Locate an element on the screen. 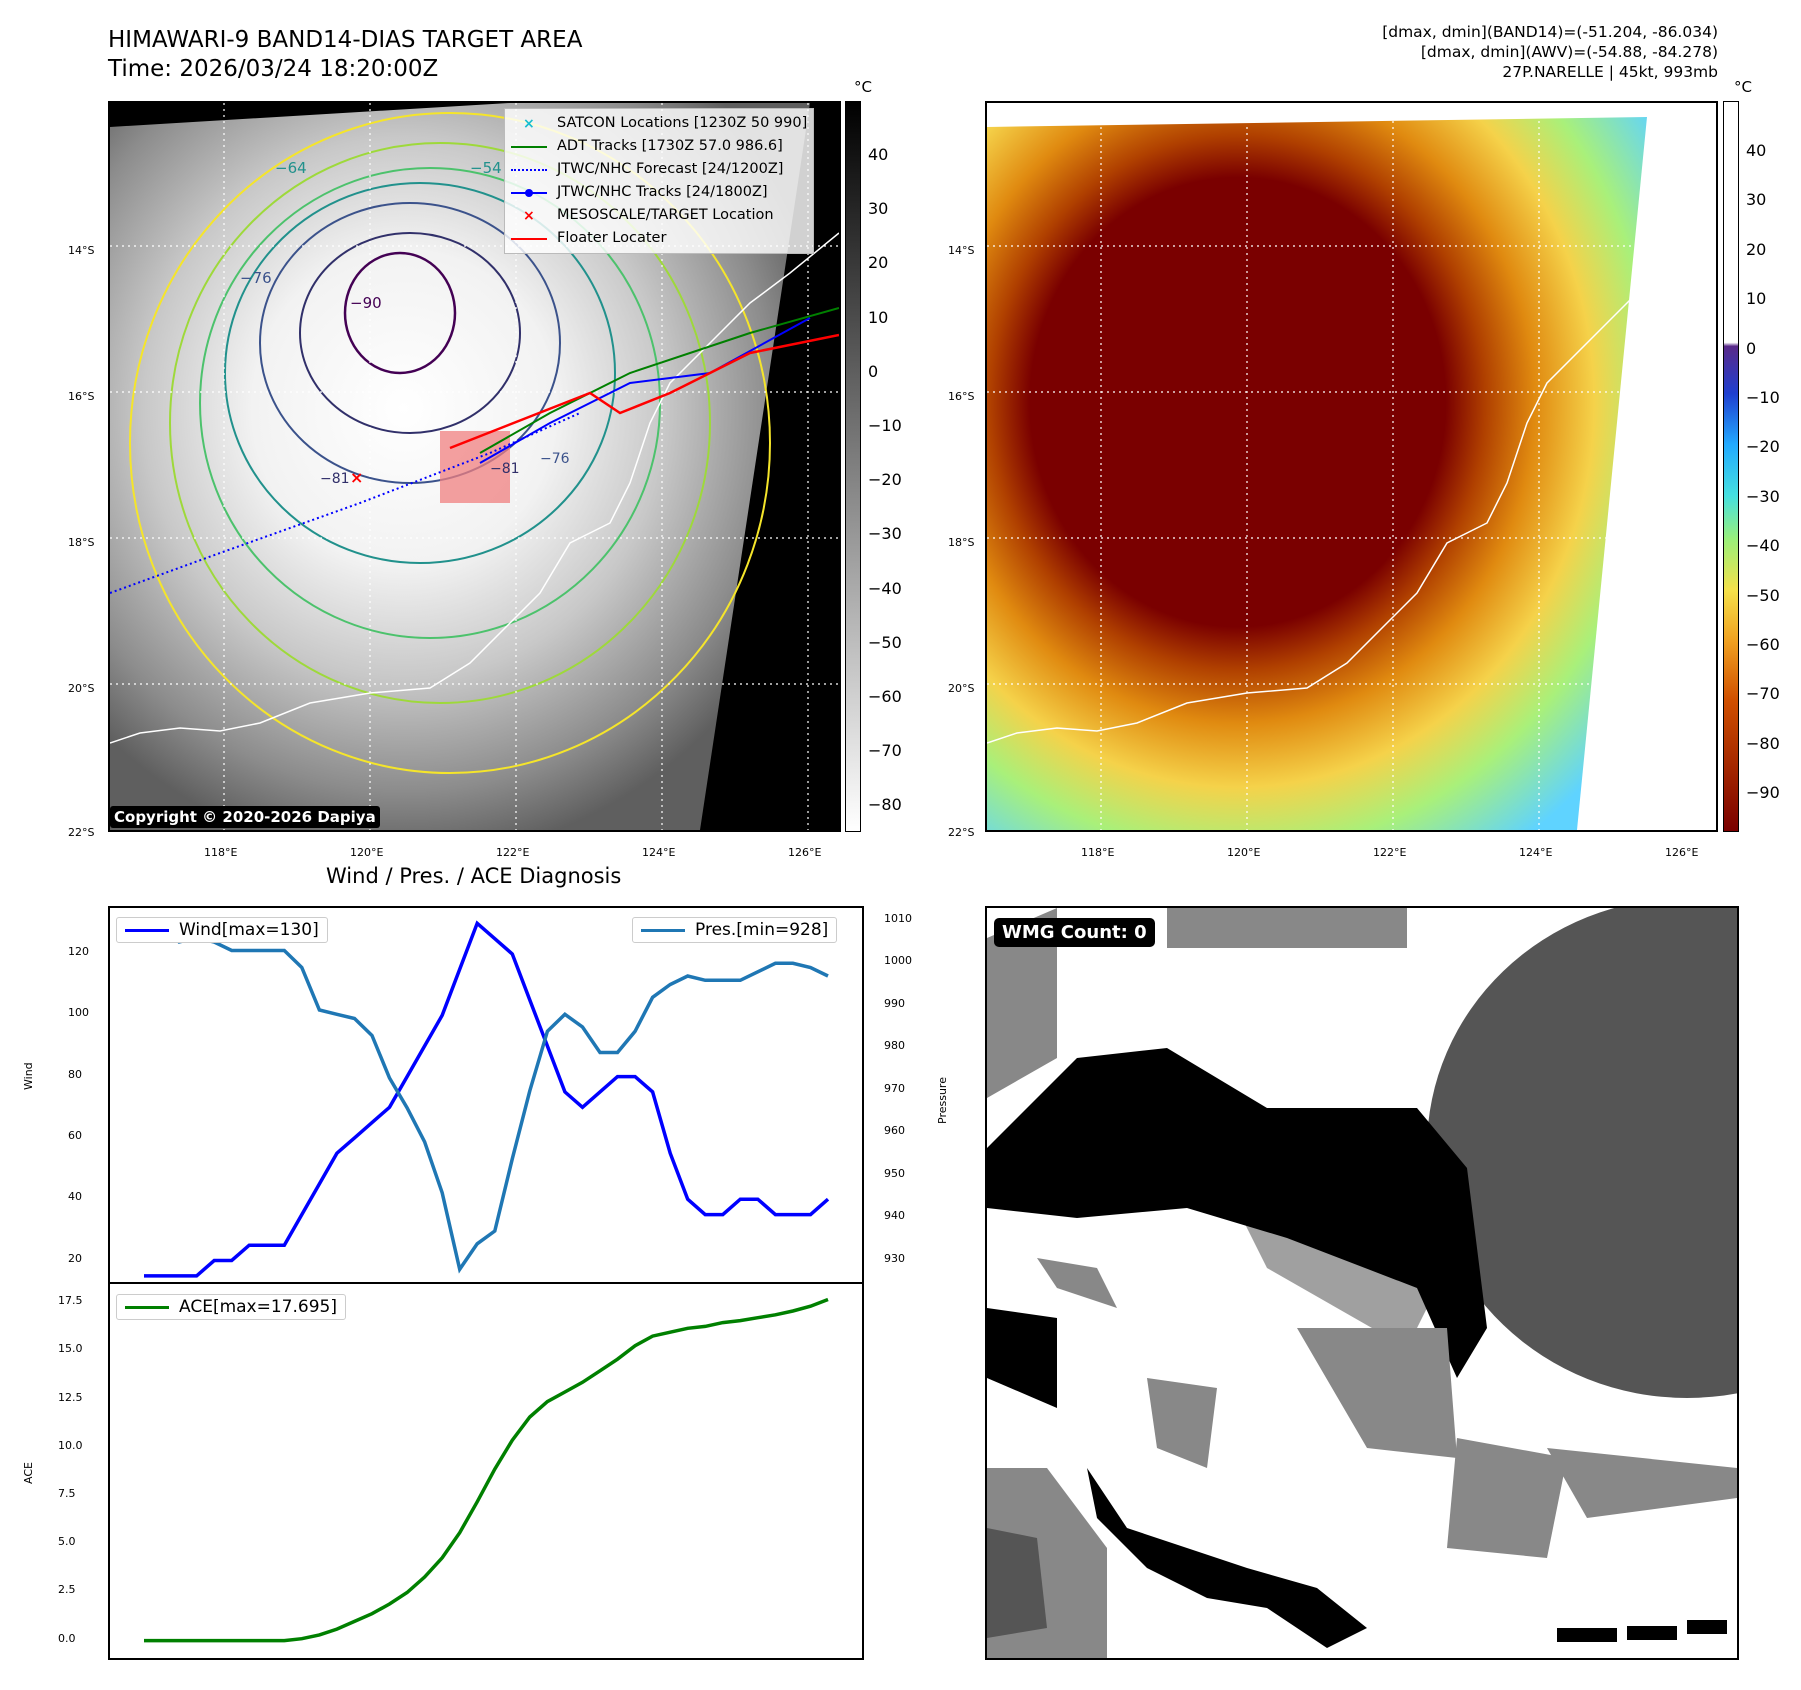 The height and width of the screenshot is (1690, 1801). ace-tick-label: 15.0 is located at coordinates (70, 1349).